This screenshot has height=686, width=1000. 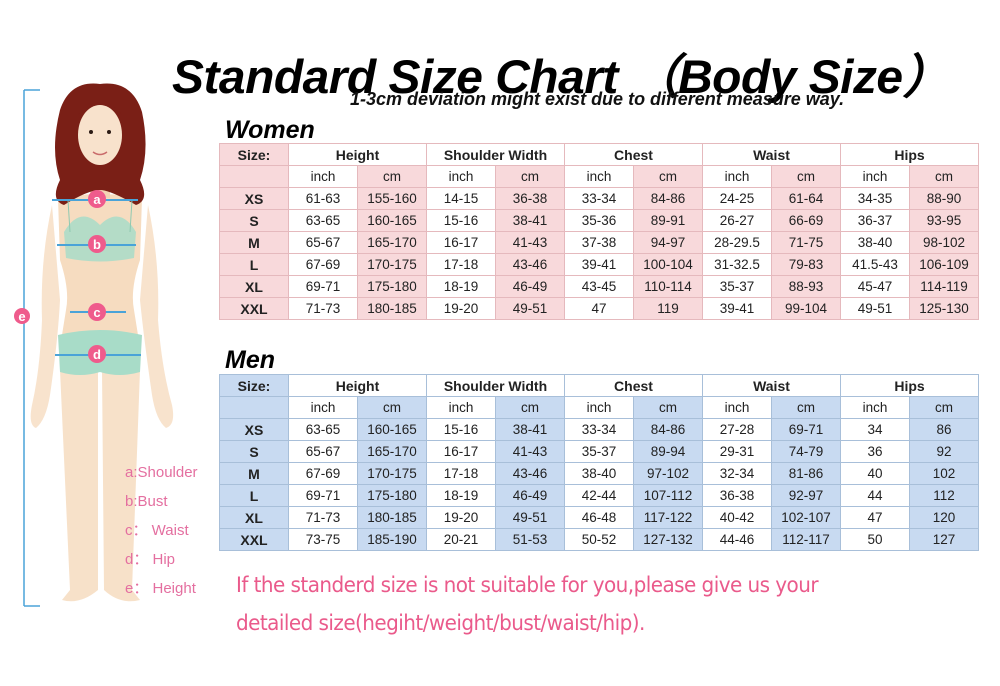 I want to click on woman-figure-icon, so click(x=98, y=345).